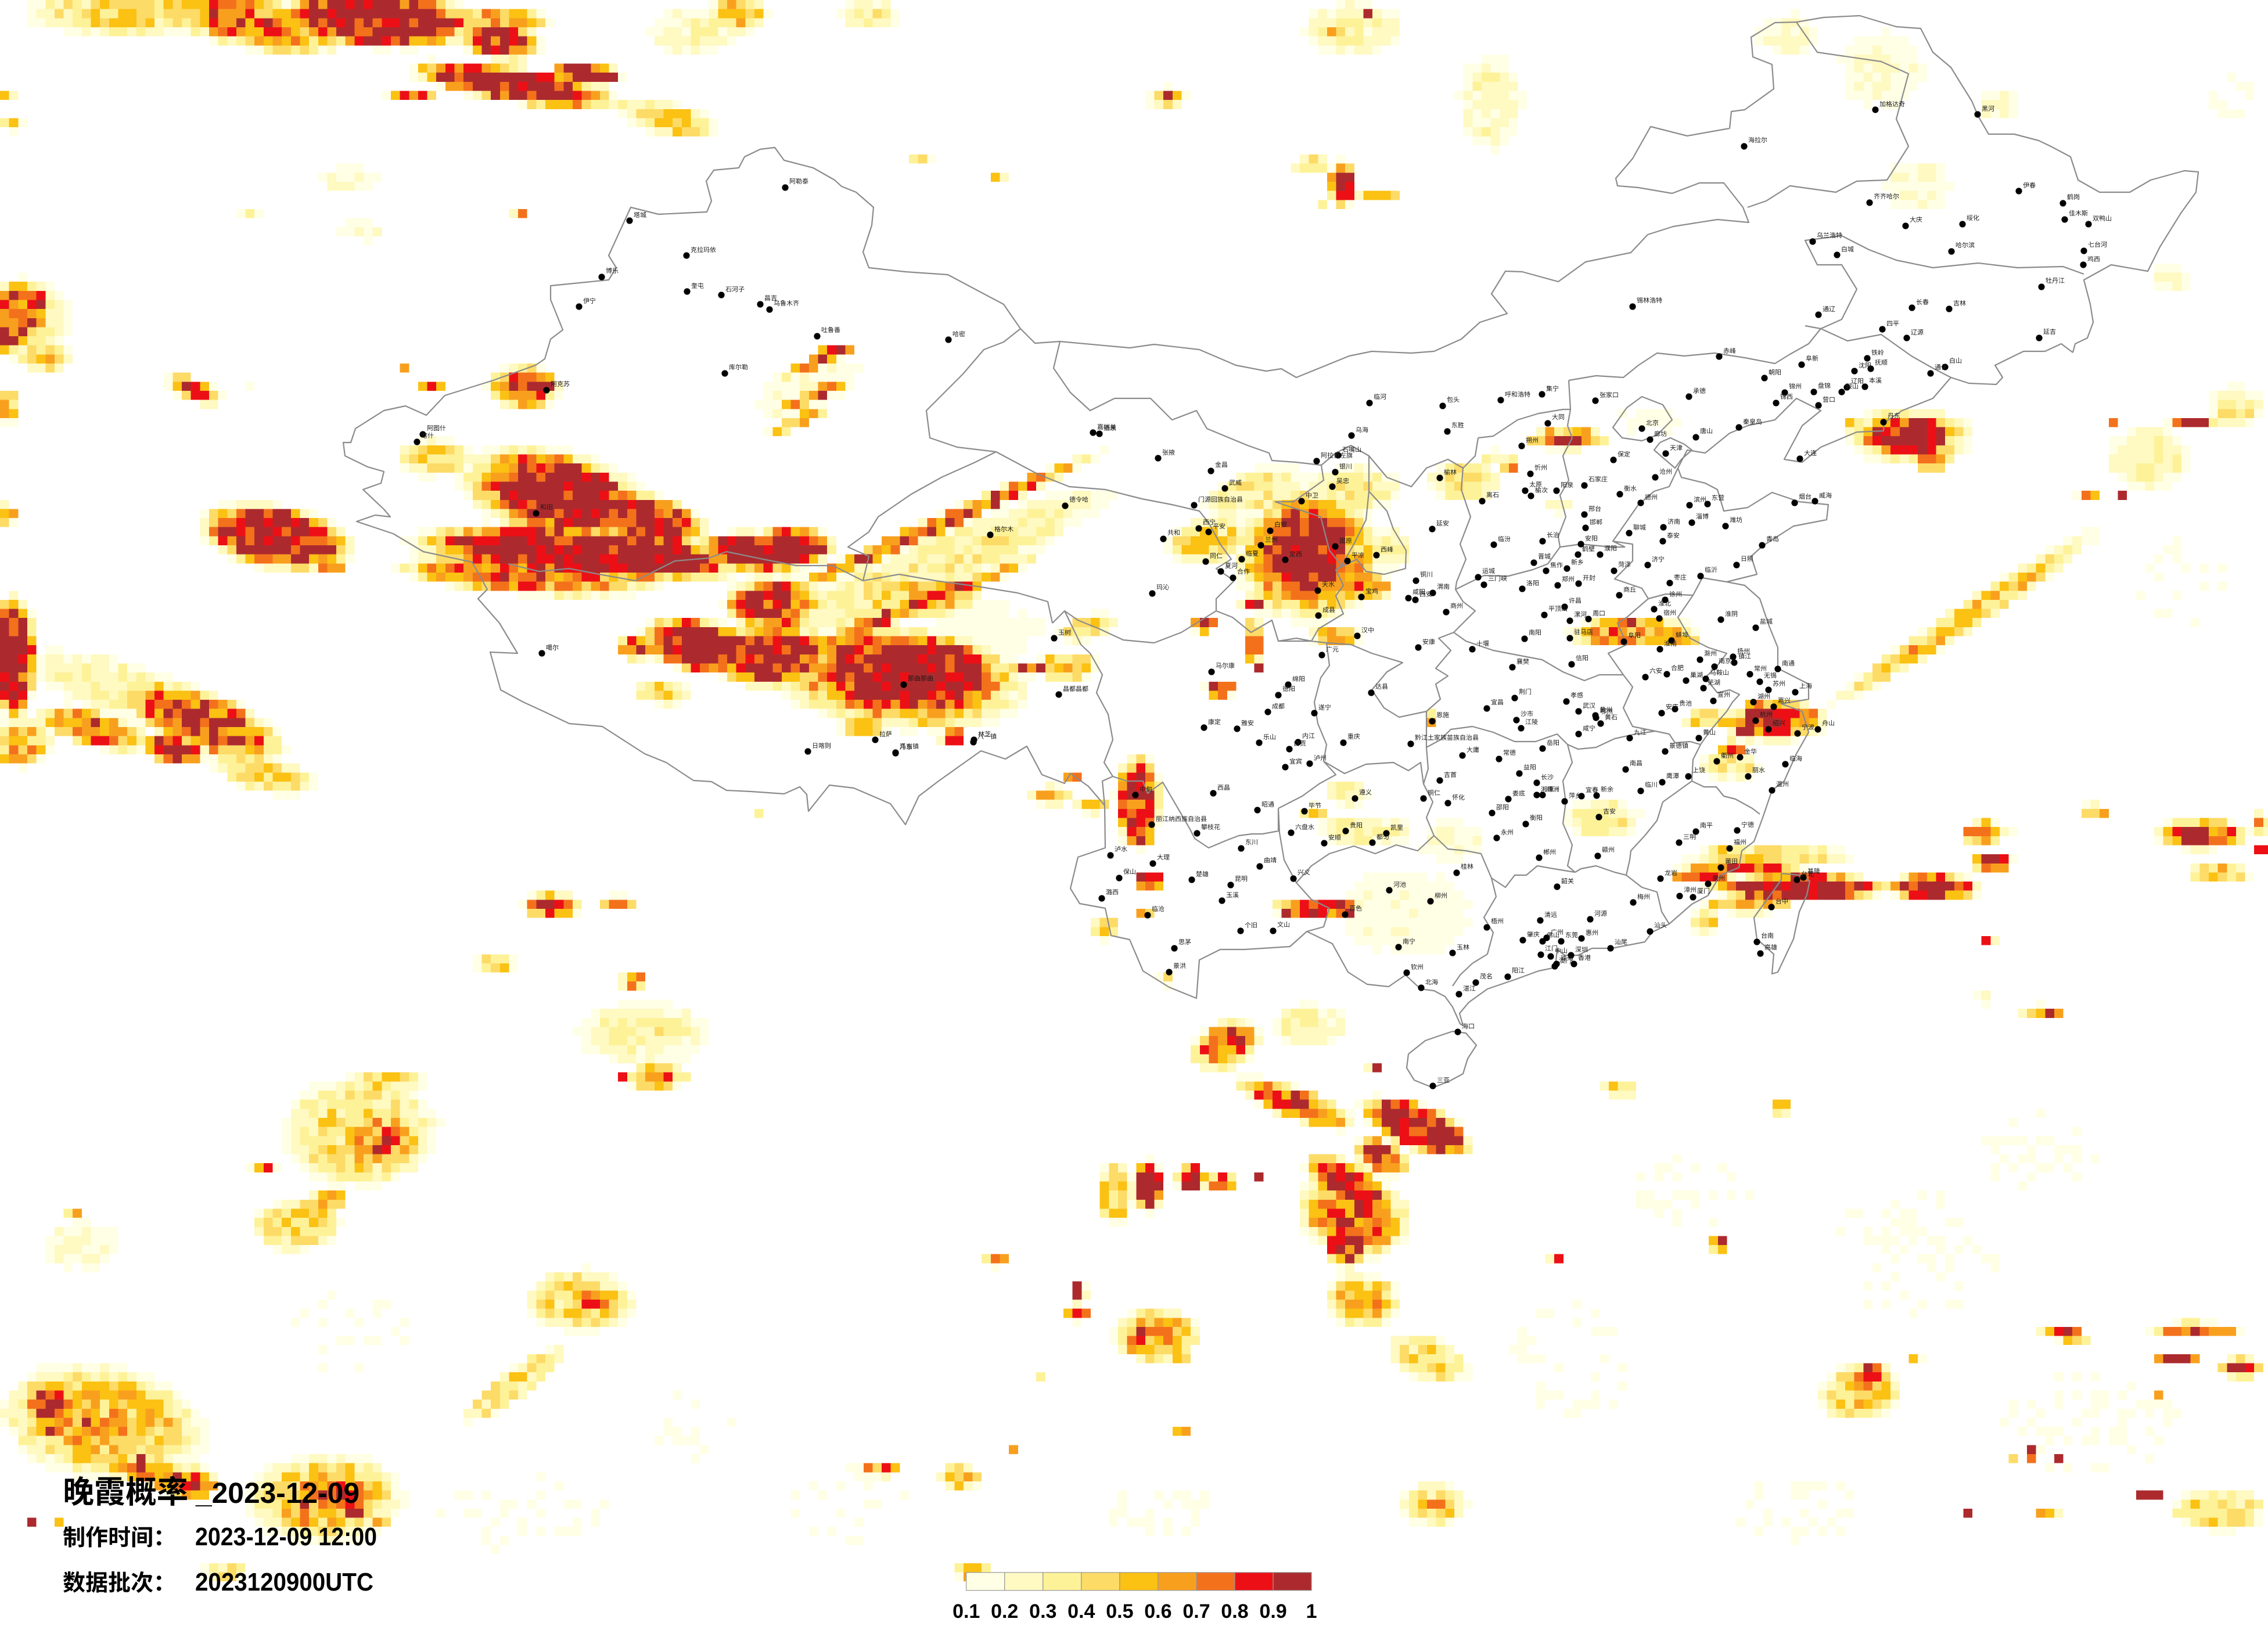  Describe the element at coordinates (1311, 1612) in the screenshot. I see `svg-text: 1` at that location.